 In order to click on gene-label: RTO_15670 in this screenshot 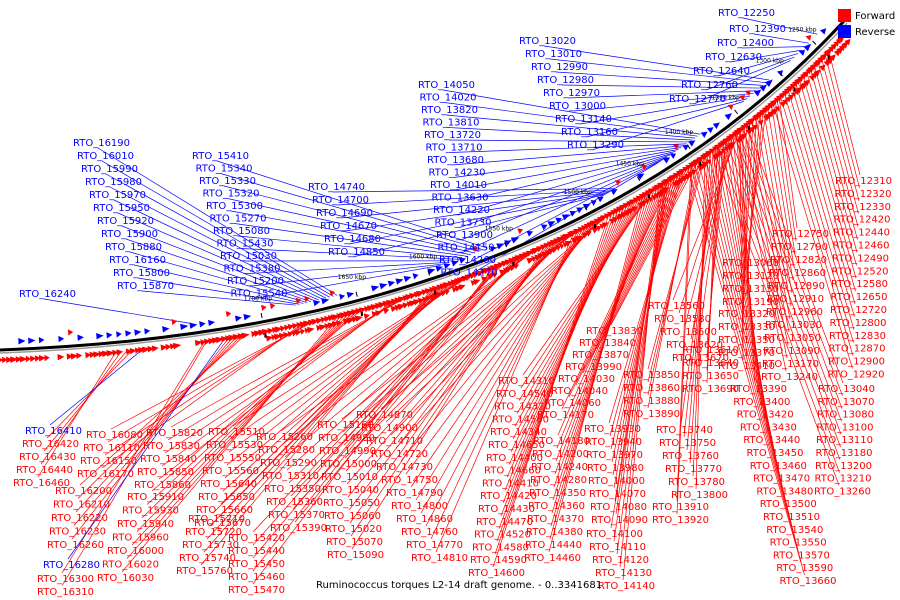, I will do `click(222, 523)`.